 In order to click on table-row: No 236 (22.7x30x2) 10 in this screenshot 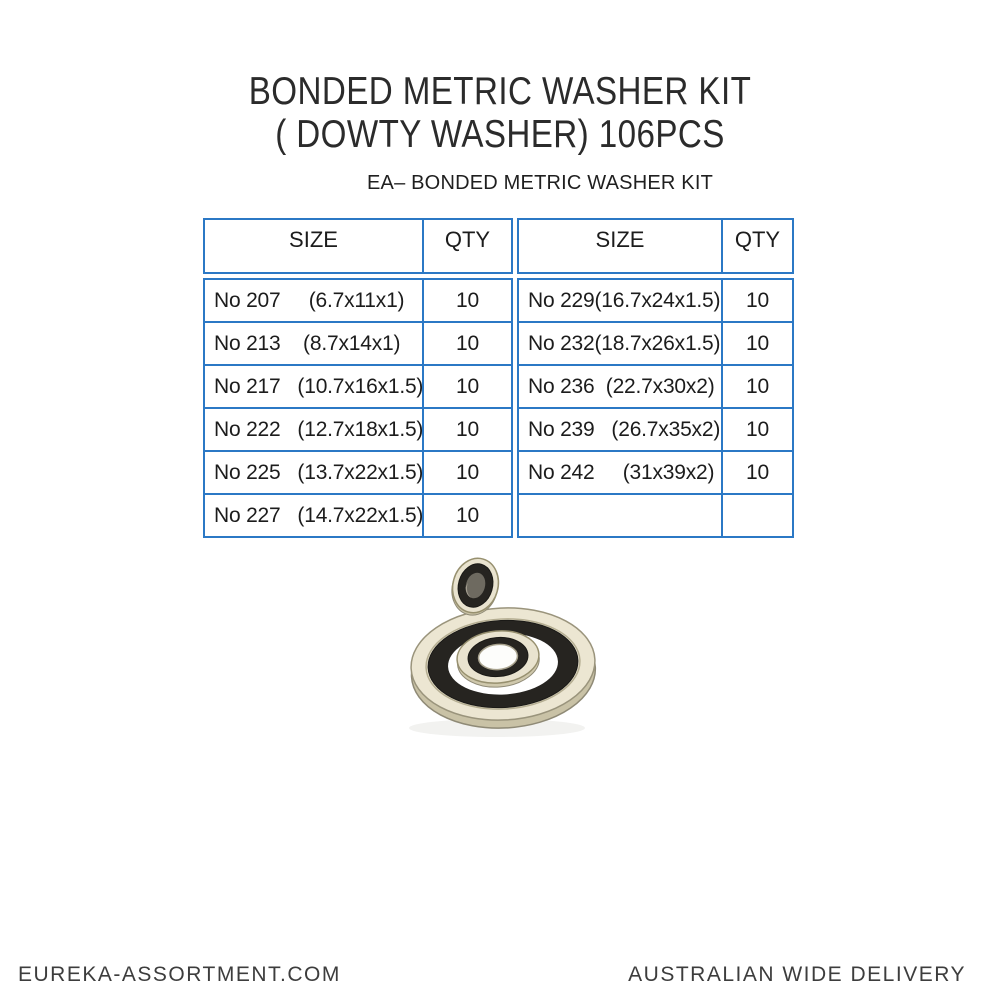, I will do `click(655, 386)`.